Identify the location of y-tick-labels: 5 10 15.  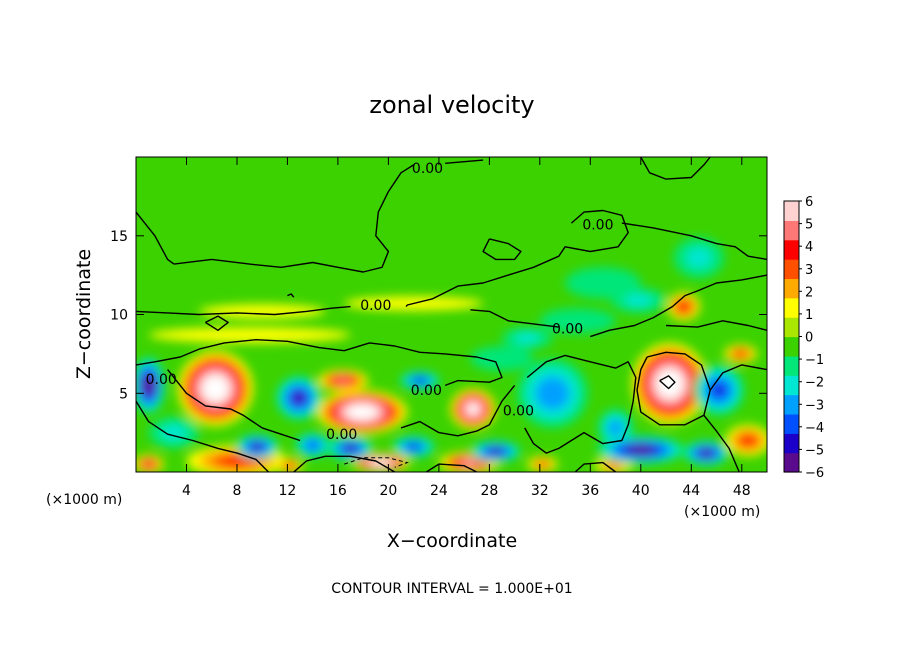
(119, 315).